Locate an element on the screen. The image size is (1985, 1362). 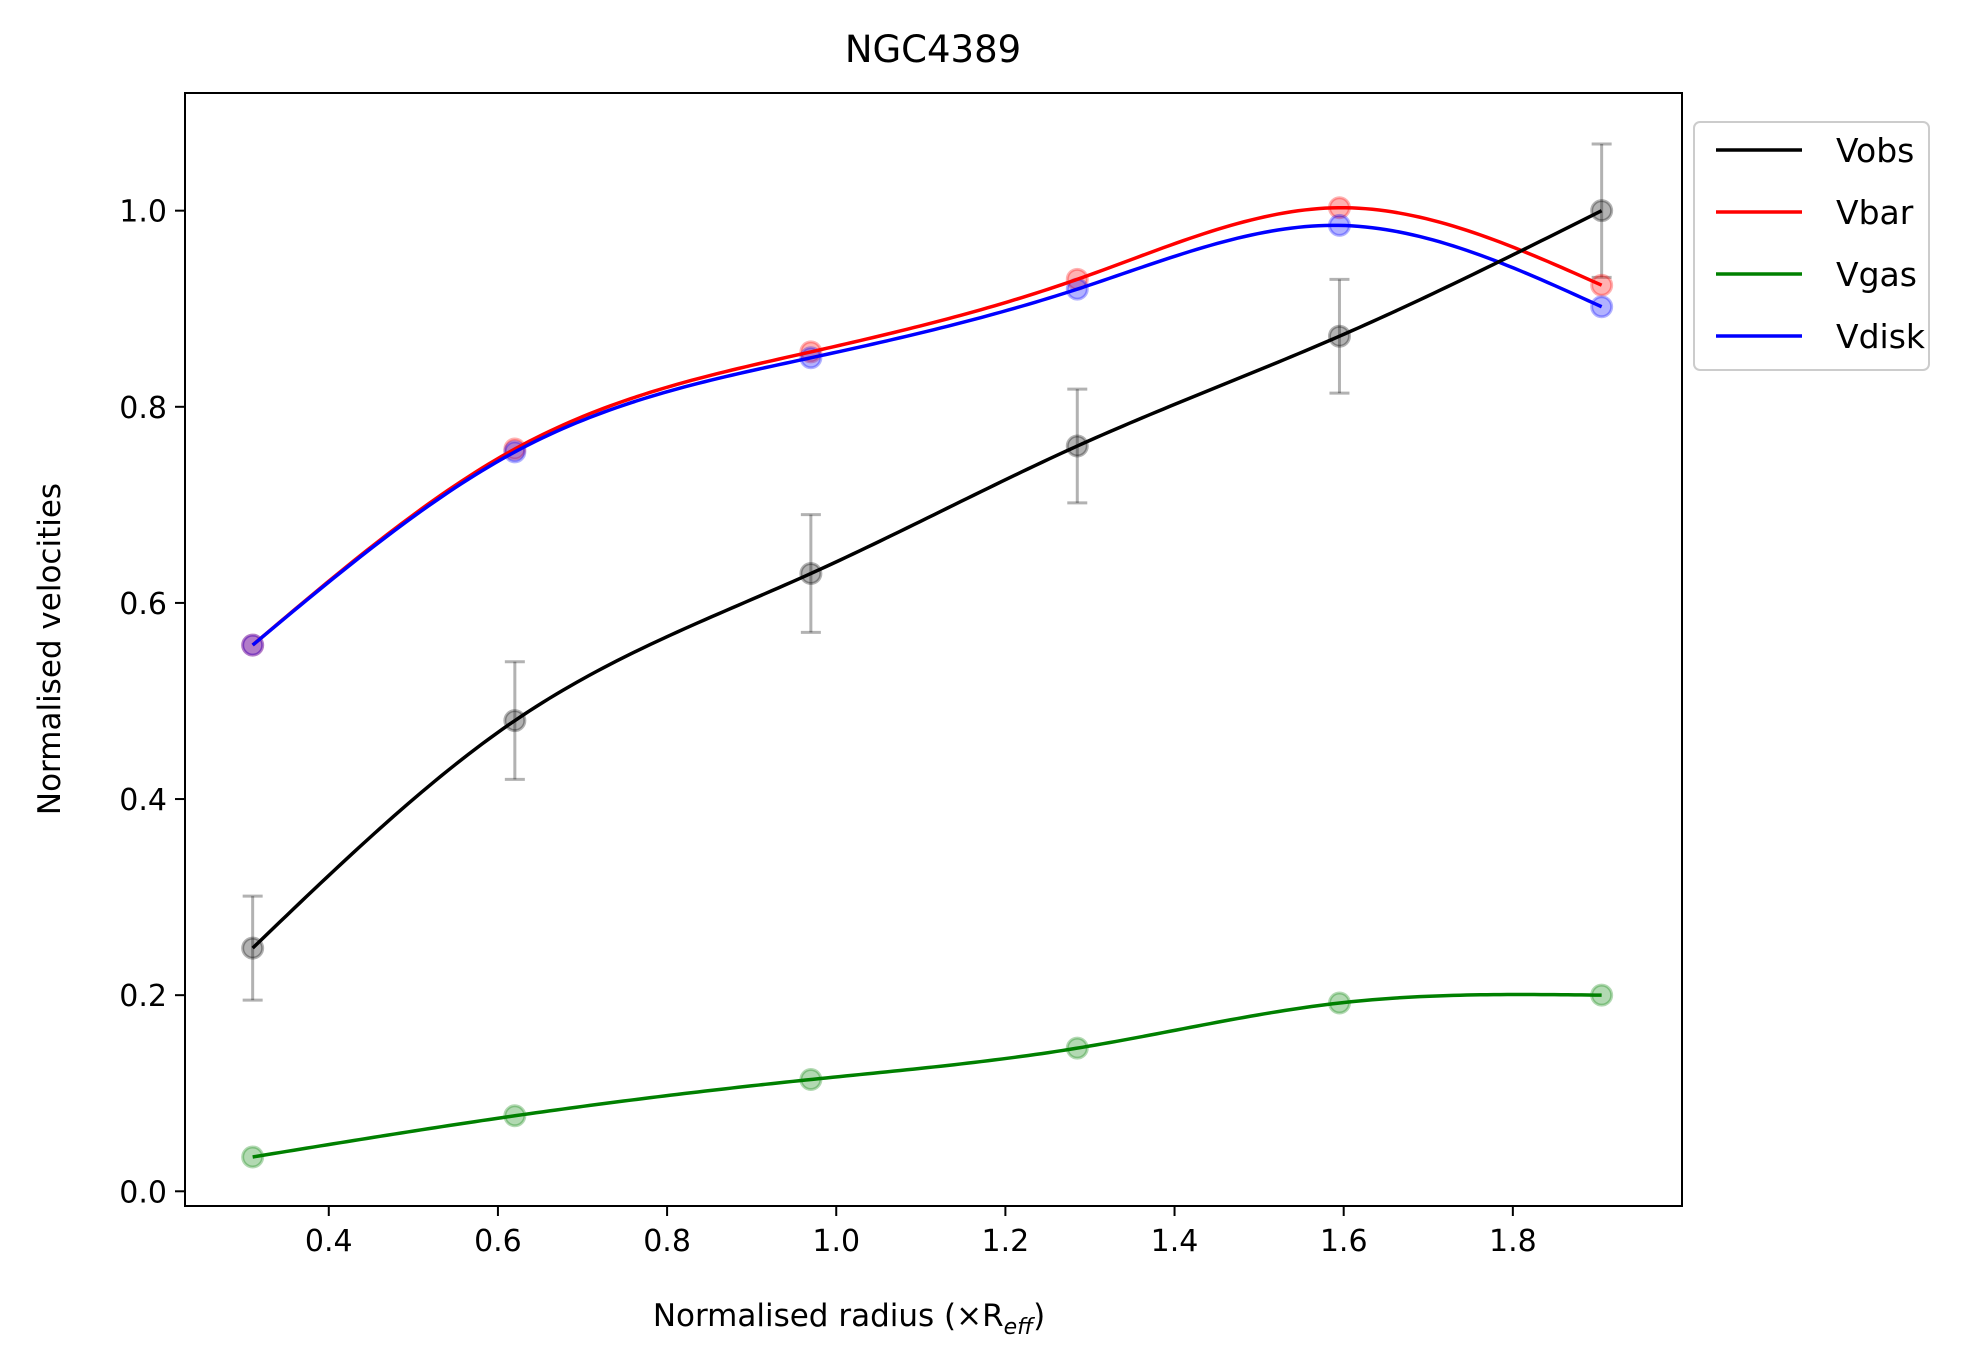
y-tick-label: 0.2 is located at coordinates (143, 996).